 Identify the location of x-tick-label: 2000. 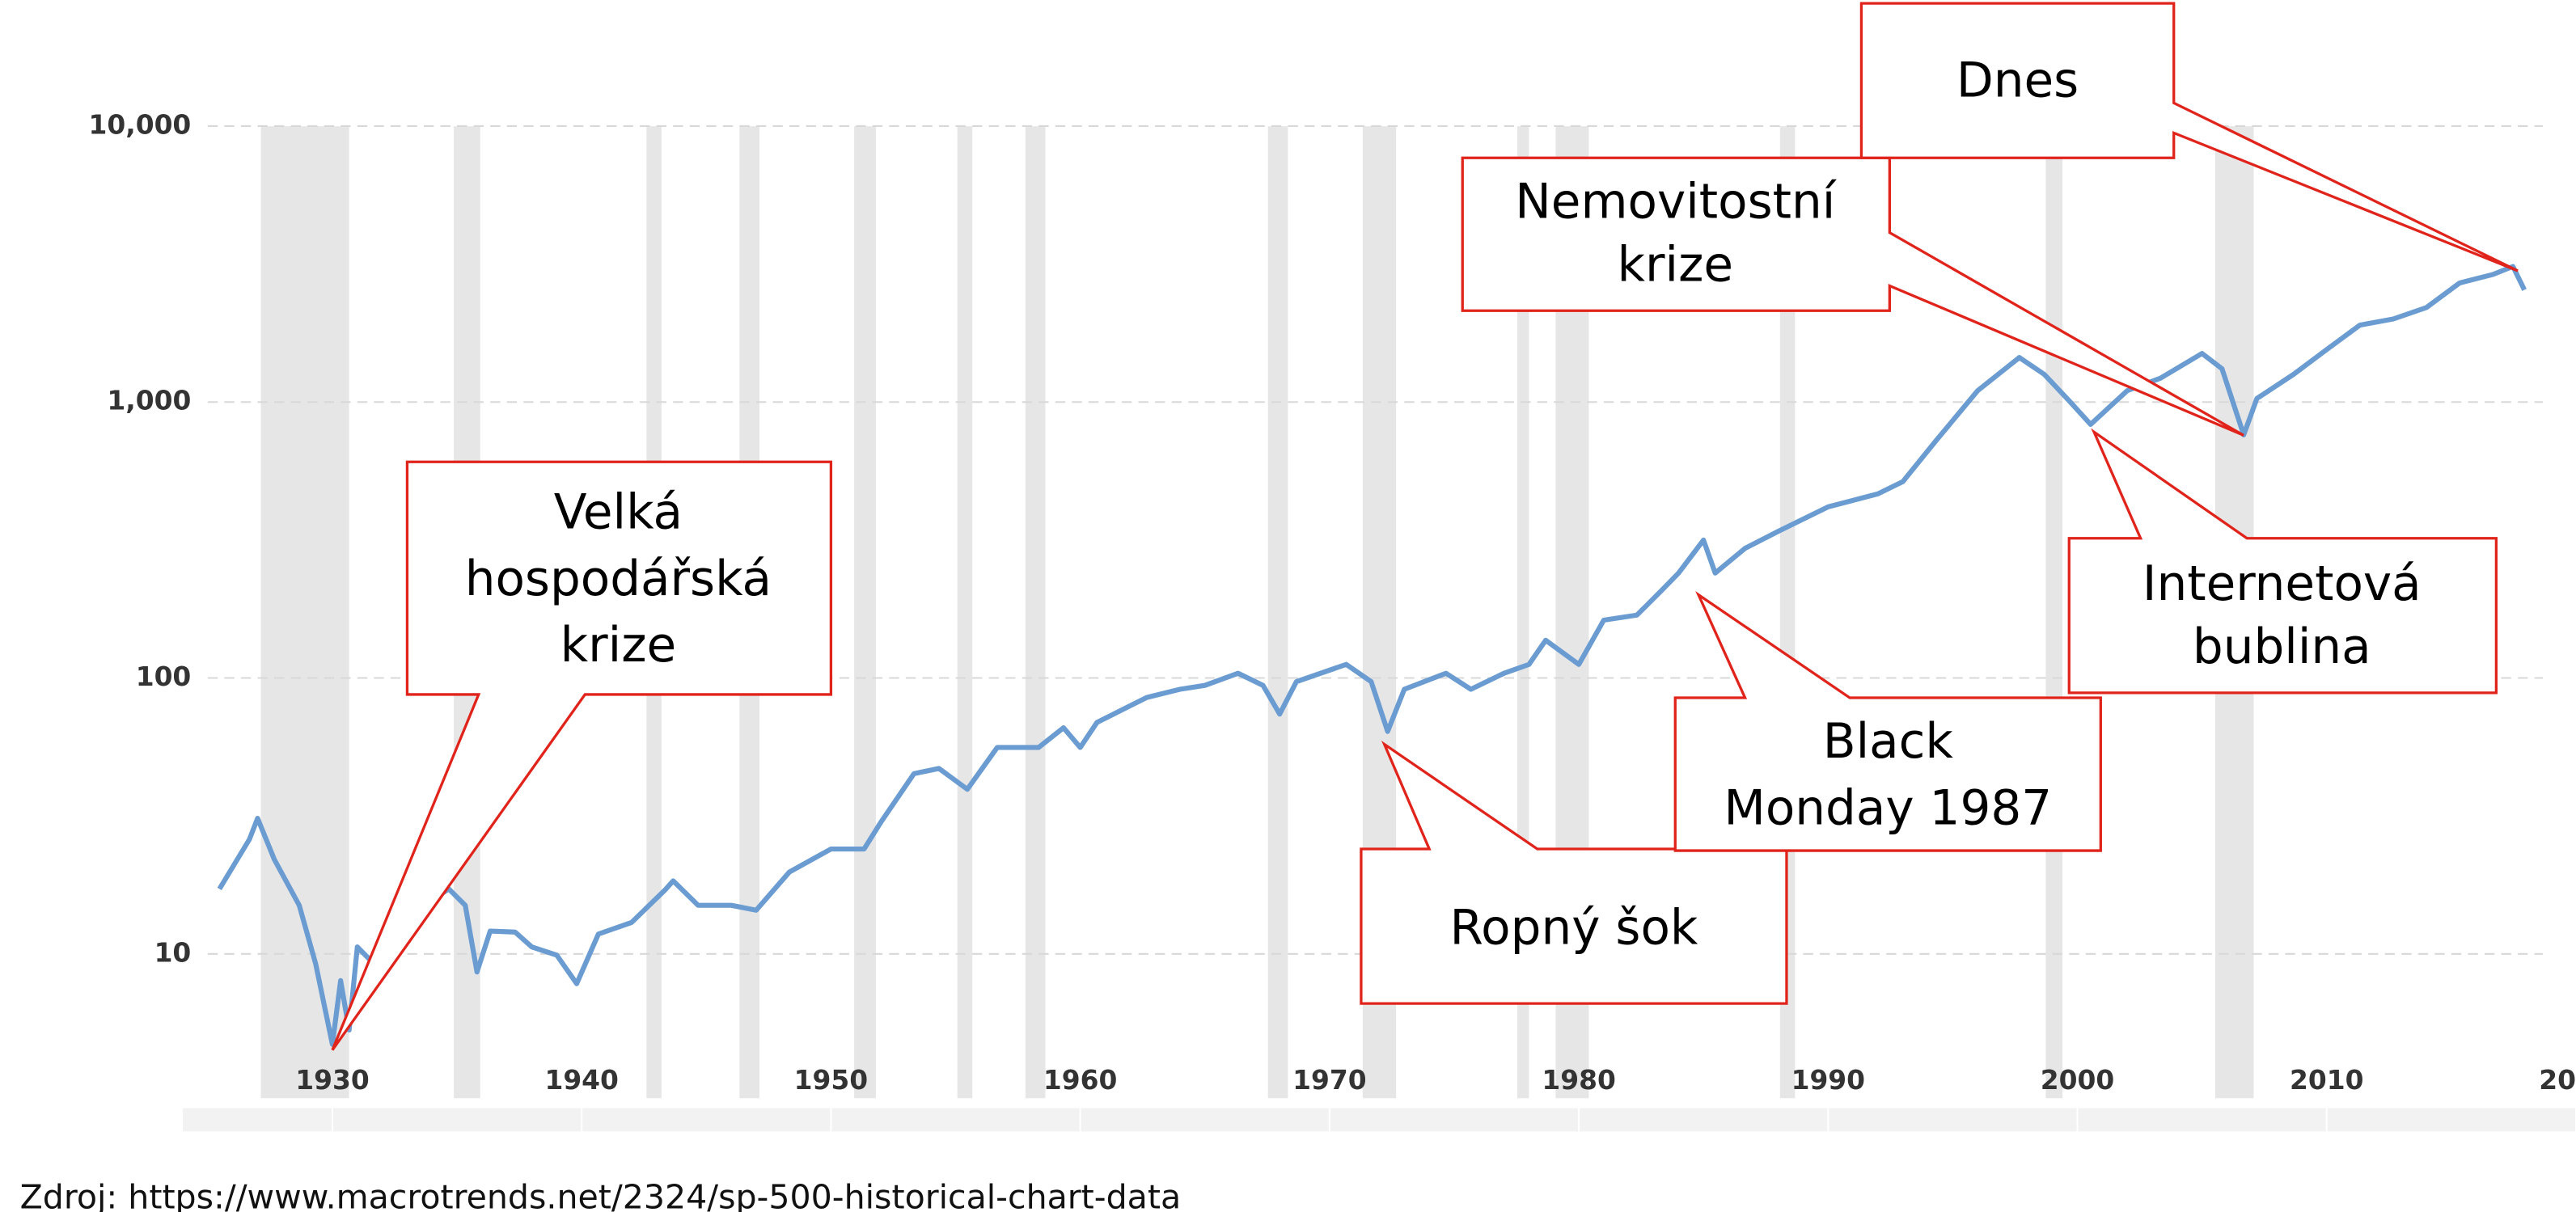
(2077, 1080).